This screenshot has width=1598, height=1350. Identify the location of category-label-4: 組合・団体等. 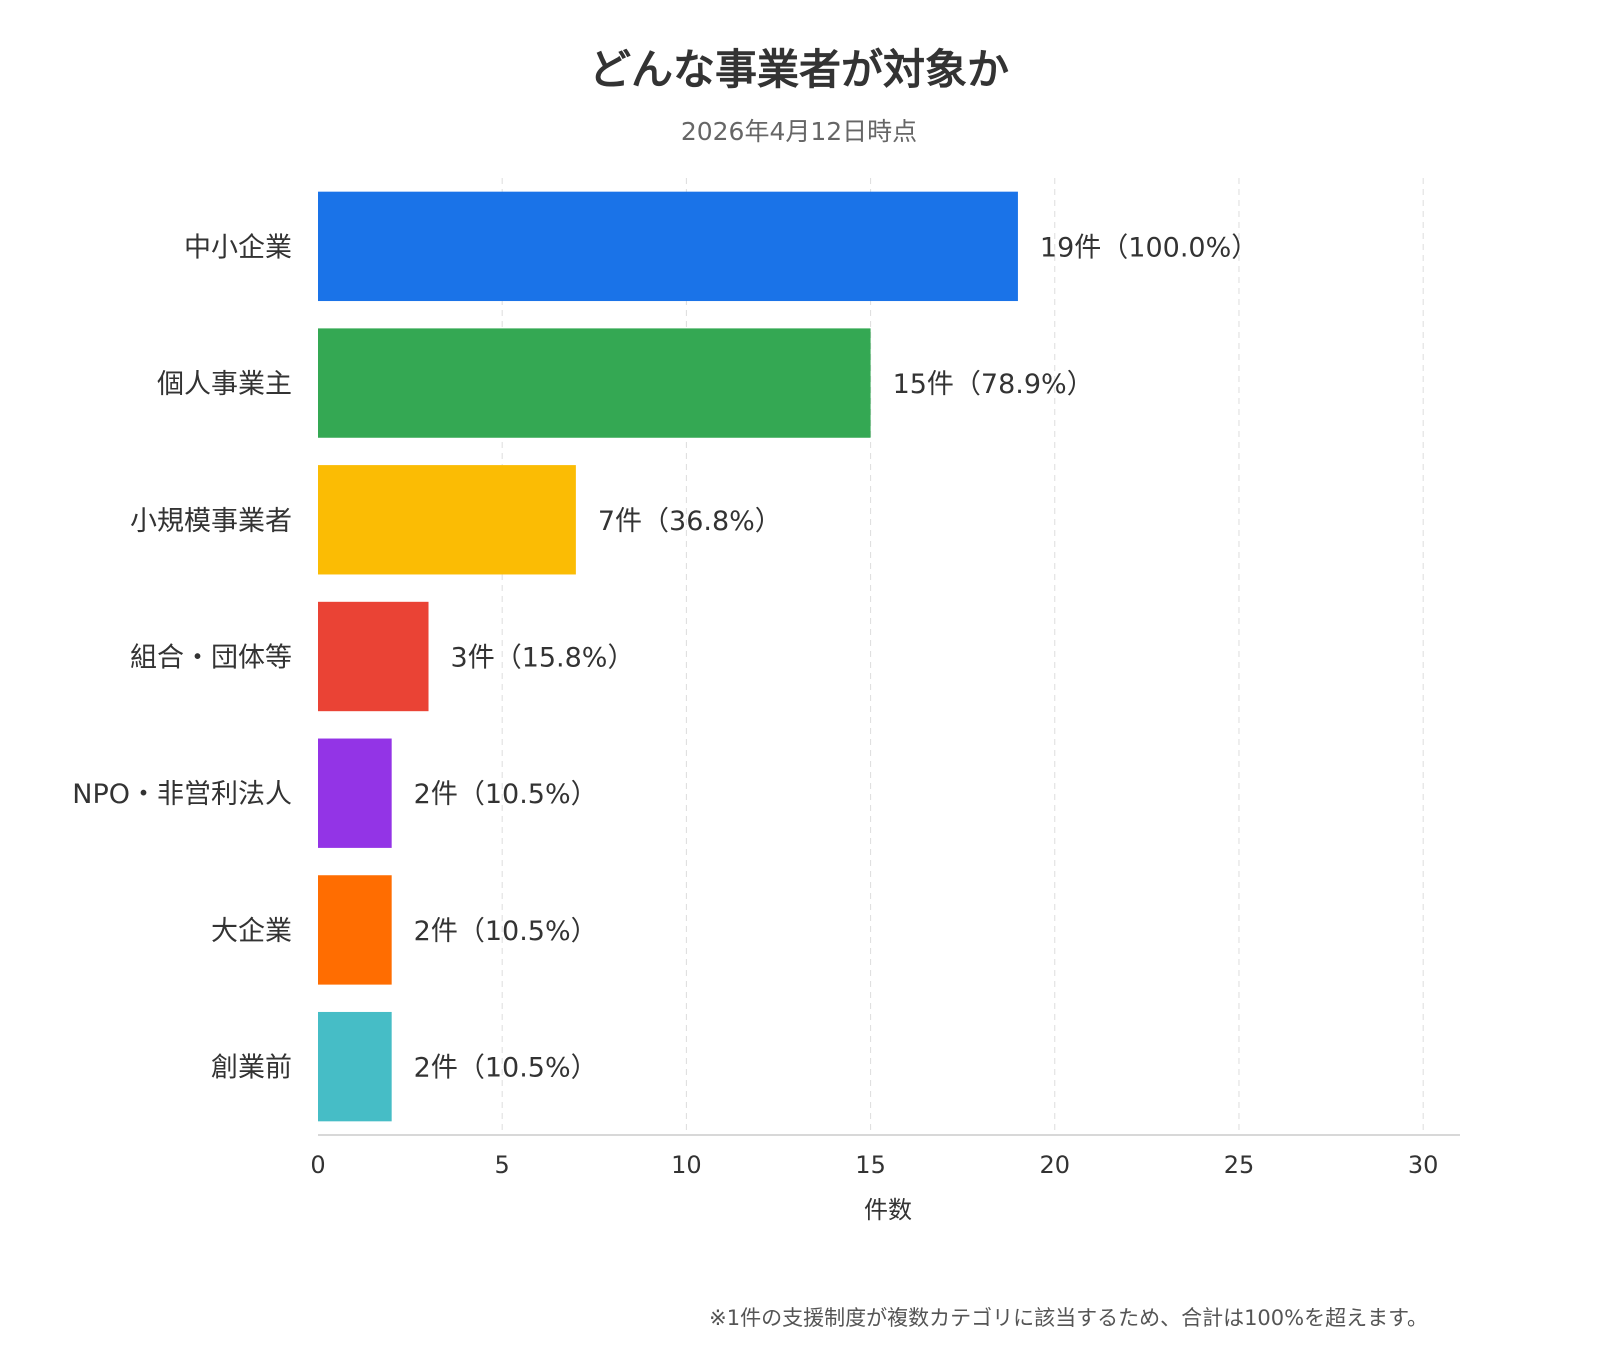
(211, 658).